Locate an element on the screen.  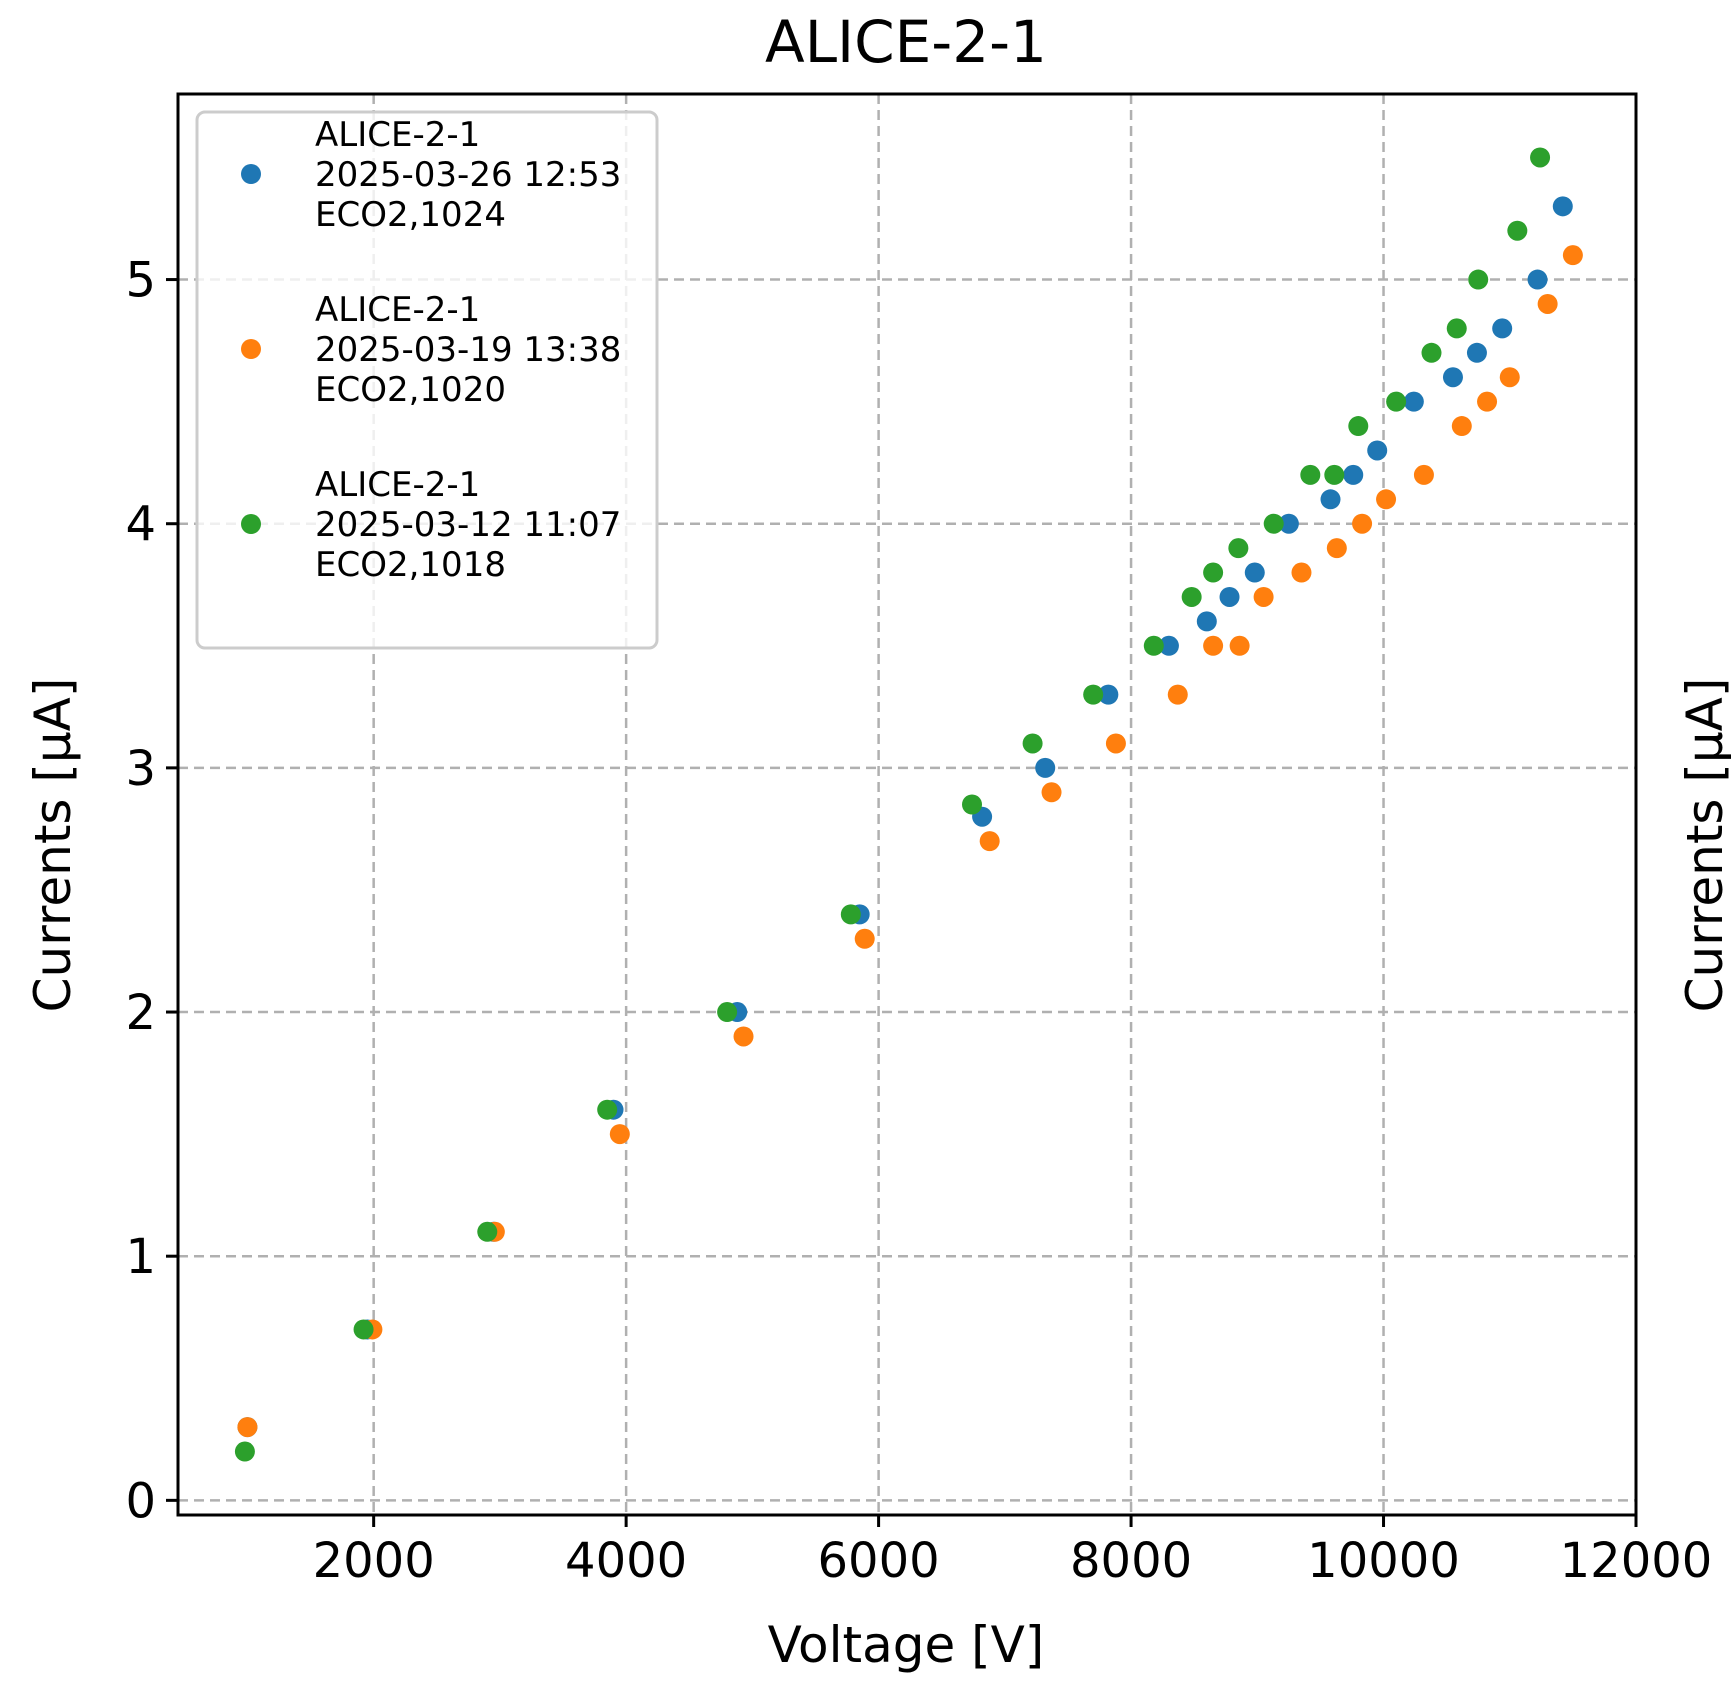
legend-label: ALICE-2-1 2025-03-26 12:53 ECO2,1024 is located at coordinates (468, 175).